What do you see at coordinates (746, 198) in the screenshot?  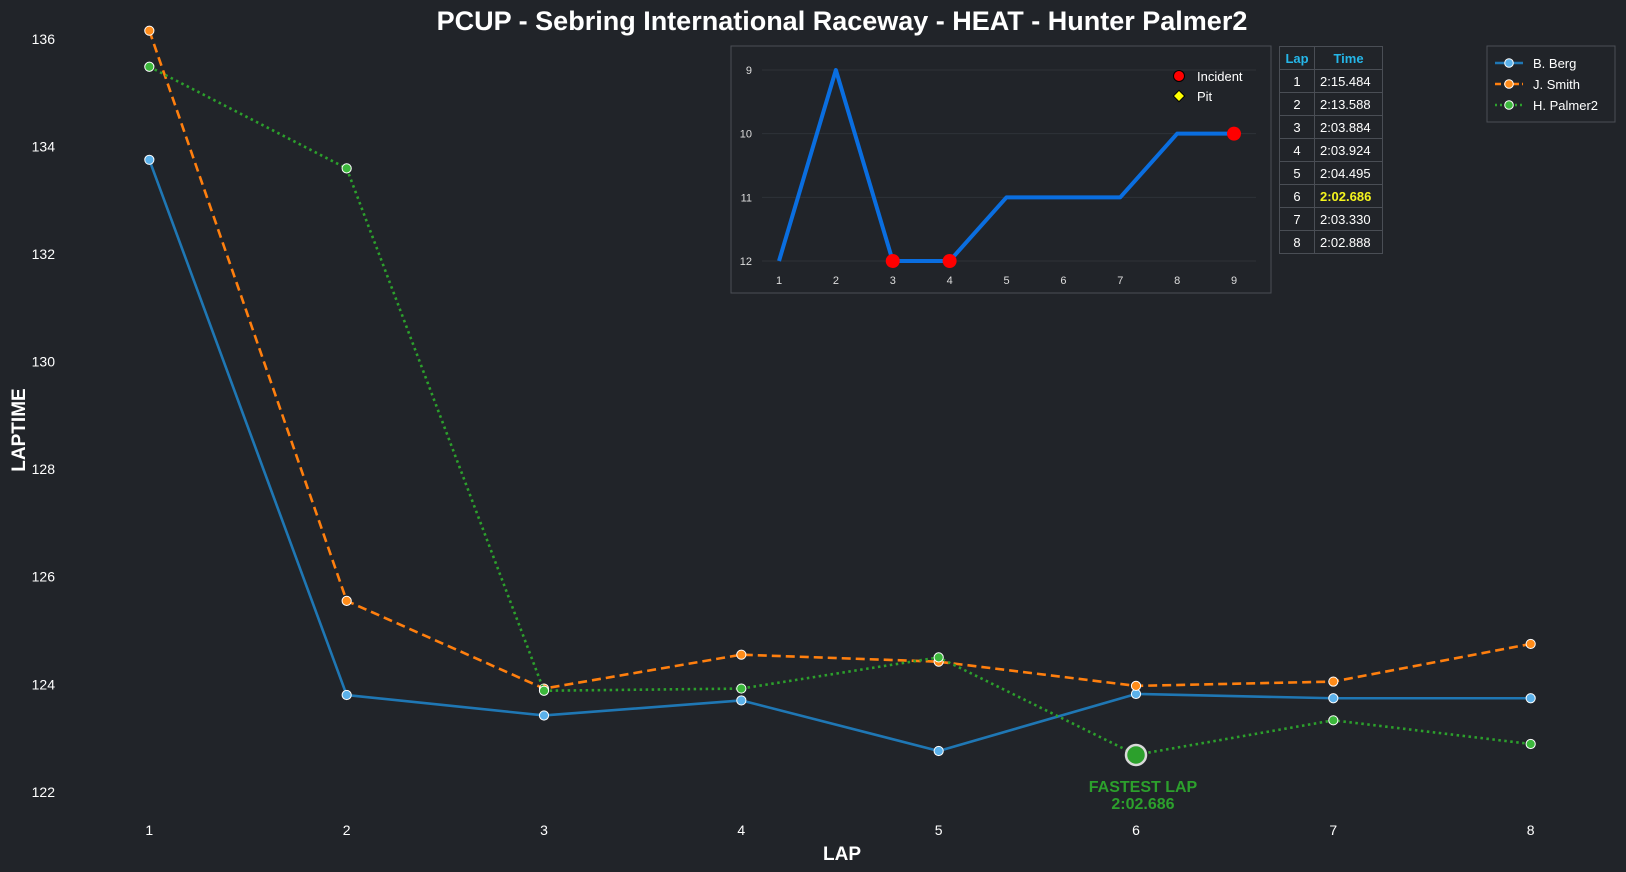 I see `inset-y-tick-label: 11` at bounding box center [746, 198].